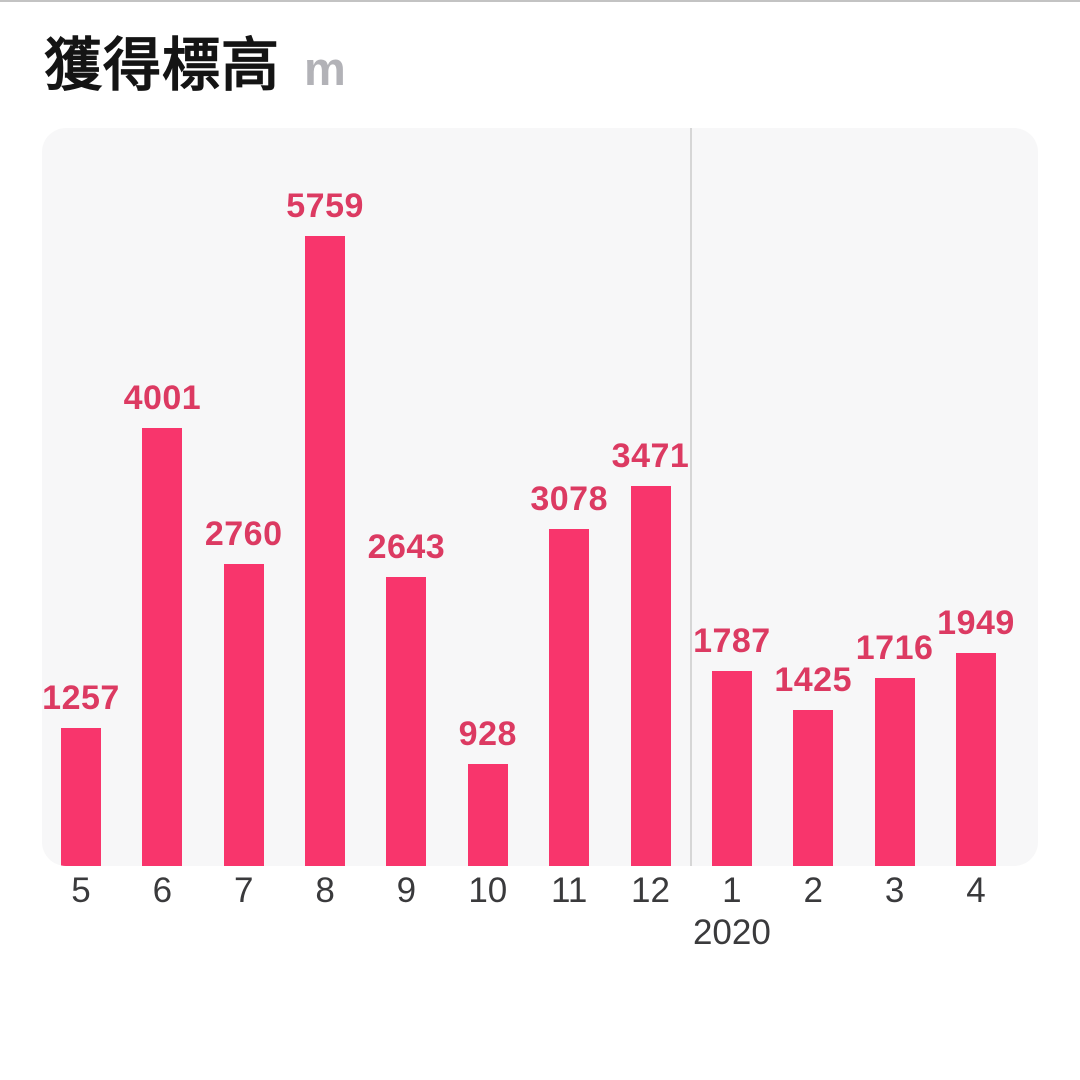 This screenshot has width=1080, height=1080. Describe the element at coordinates (243, 534) in the screenshot. I see `bar-value-label: 2760` at that location.